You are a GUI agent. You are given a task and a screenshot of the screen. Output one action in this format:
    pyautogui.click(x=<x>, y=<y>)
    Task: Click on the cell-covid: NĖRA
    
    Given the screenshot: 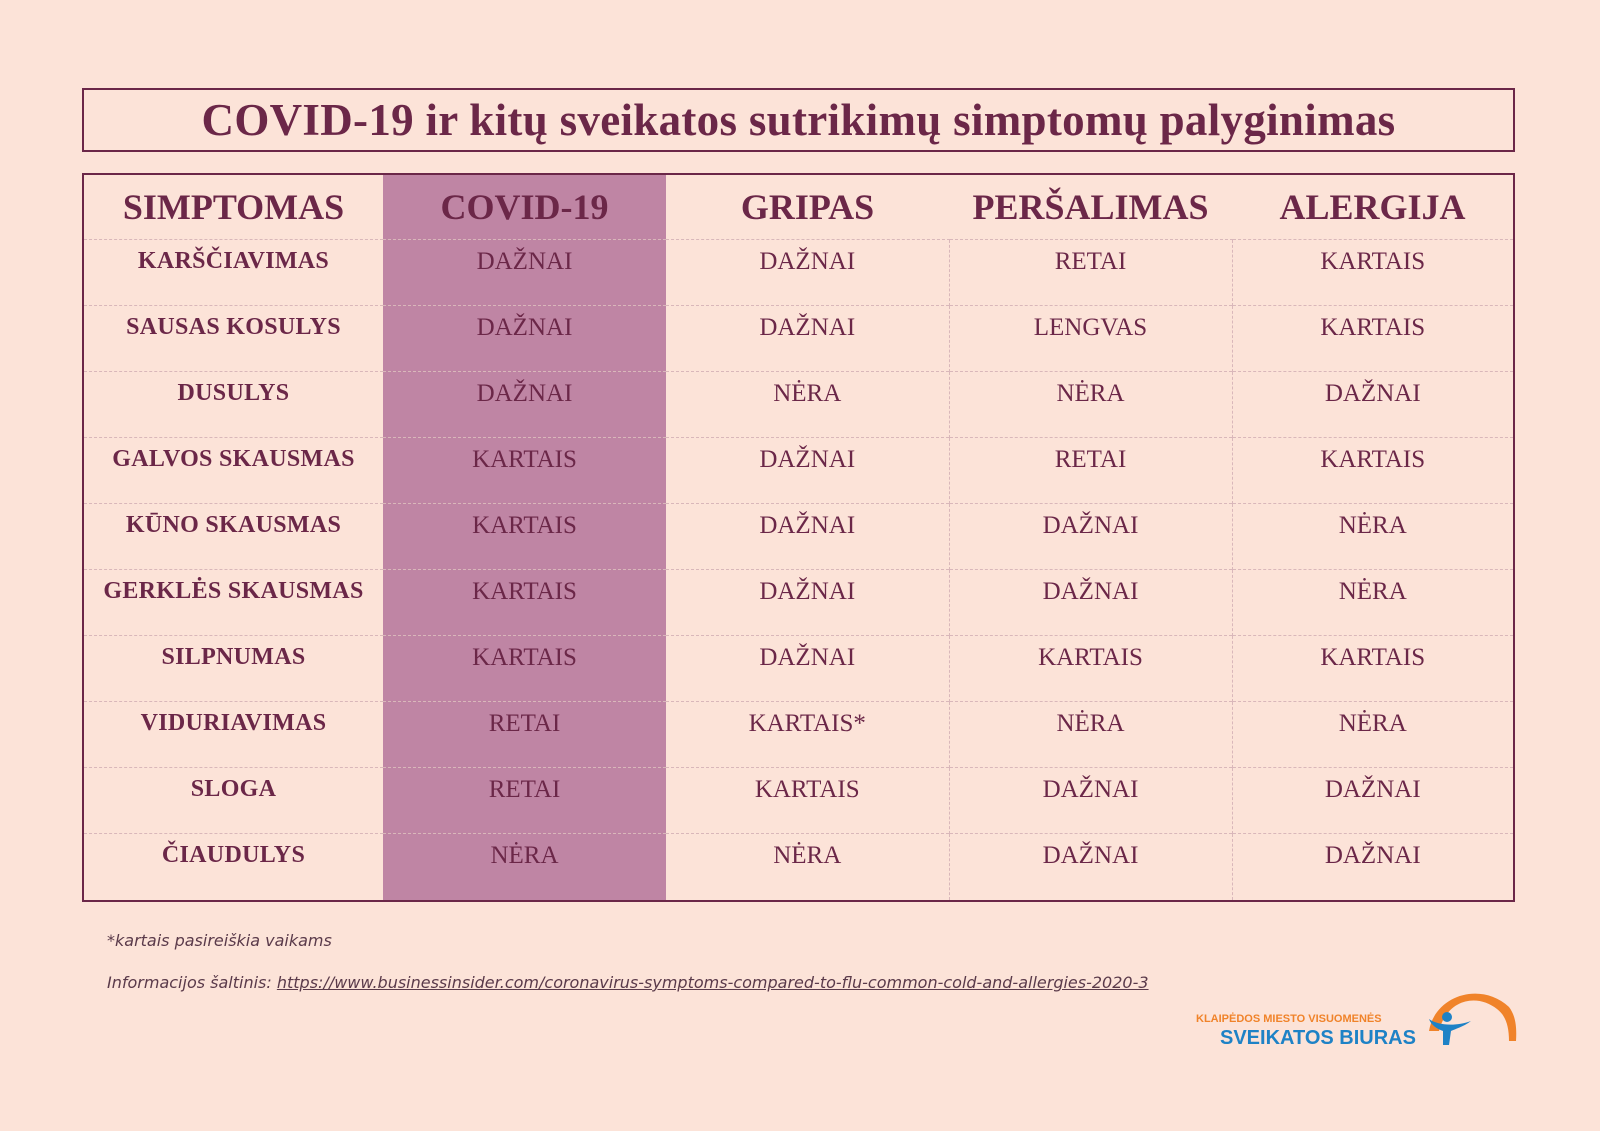 What is the action you would take?
    pyautogui.click(x=524, y=866)
    